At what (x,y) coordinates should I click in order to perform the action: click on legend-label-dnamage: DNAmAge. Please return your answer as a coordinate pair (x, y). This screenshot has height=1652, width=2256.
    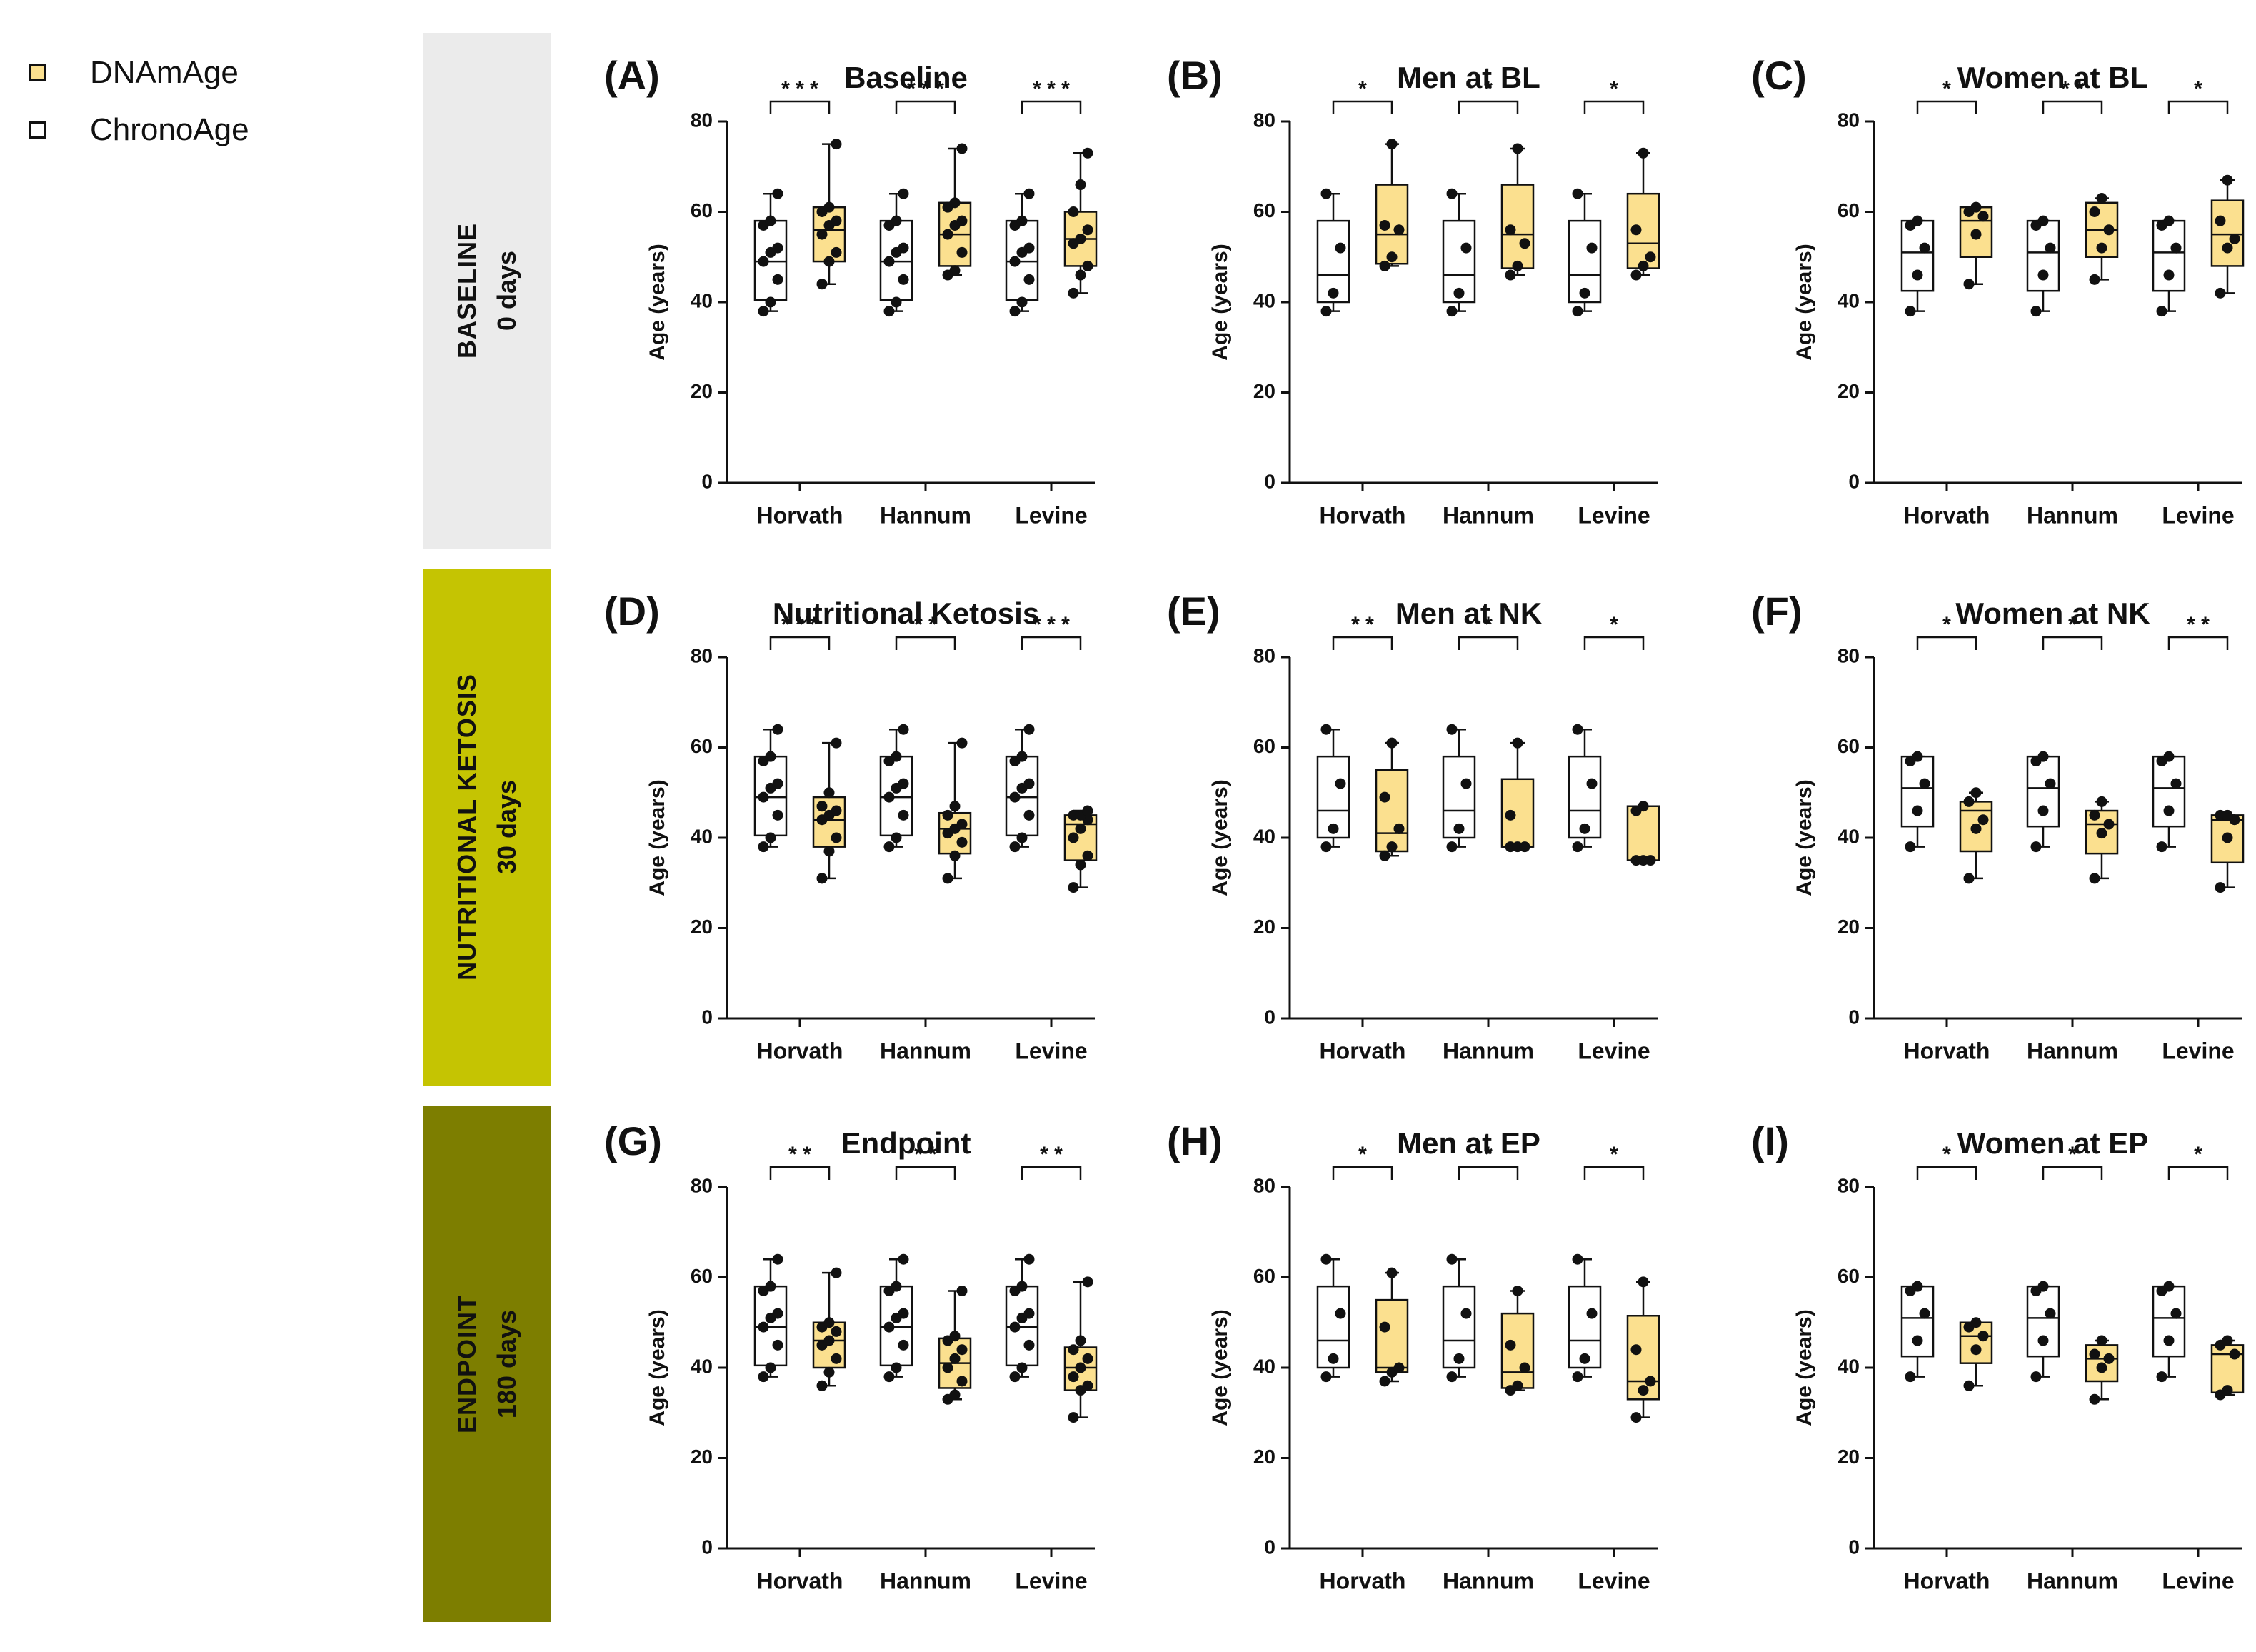
    Looking at the image, I should click on (164, 72).